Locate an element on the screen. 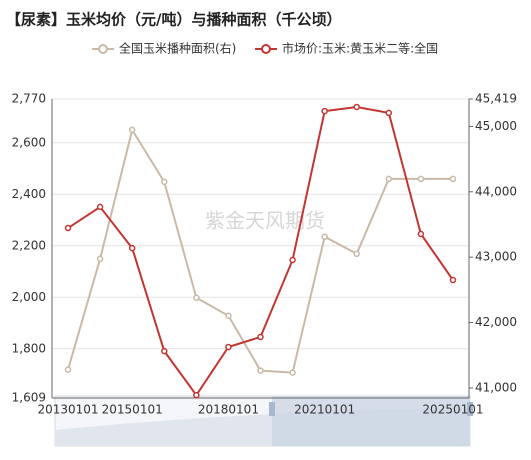 The width and height of the screenshot is (531, 460). y2-tick-label: 42,000 is located at coordinates (496, 322).